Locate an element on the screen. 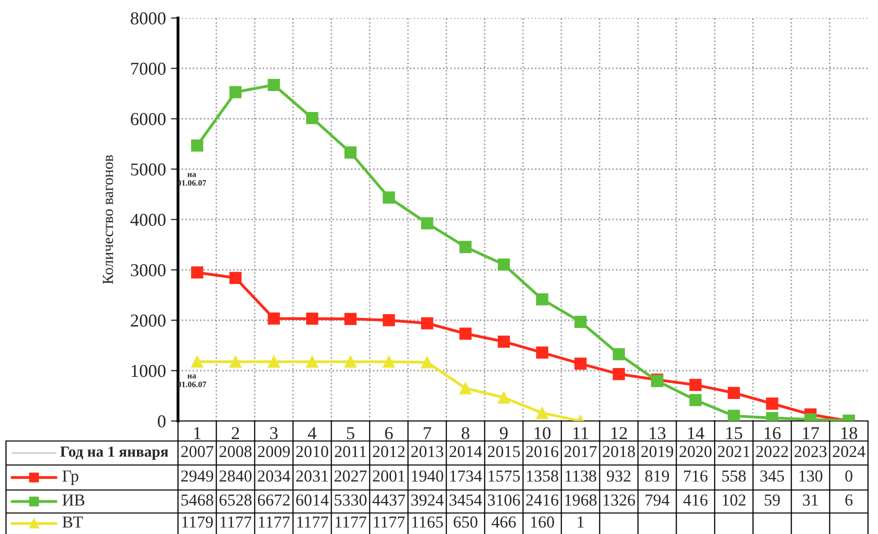  data-label: 2034 is located at coordinates (274, 476).